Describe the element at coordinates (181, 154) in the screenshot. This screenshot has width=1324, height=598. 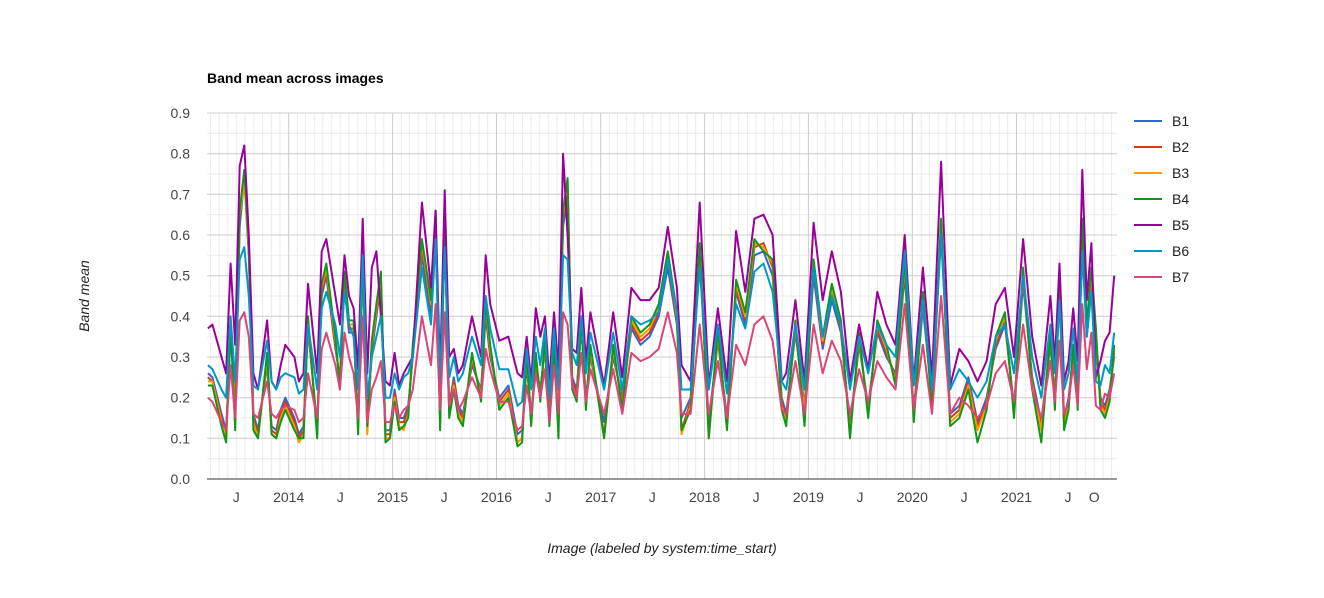
I see `y-tick-label: 0.8` at that location.